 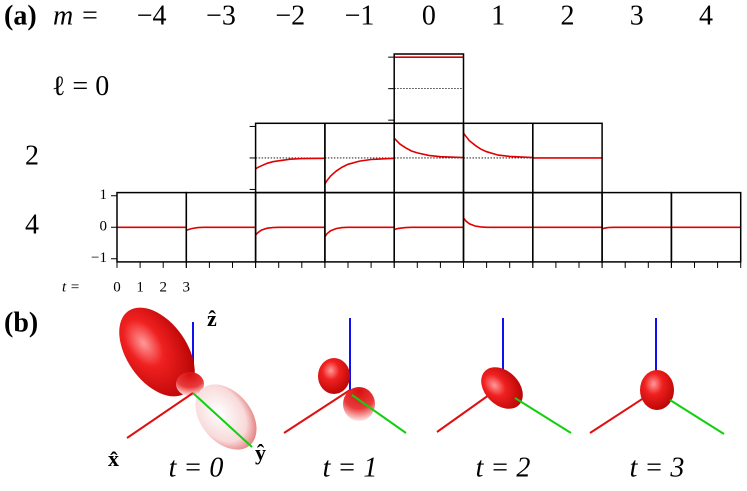 I want to click on column-value: −2, so click(x=290, y=15).